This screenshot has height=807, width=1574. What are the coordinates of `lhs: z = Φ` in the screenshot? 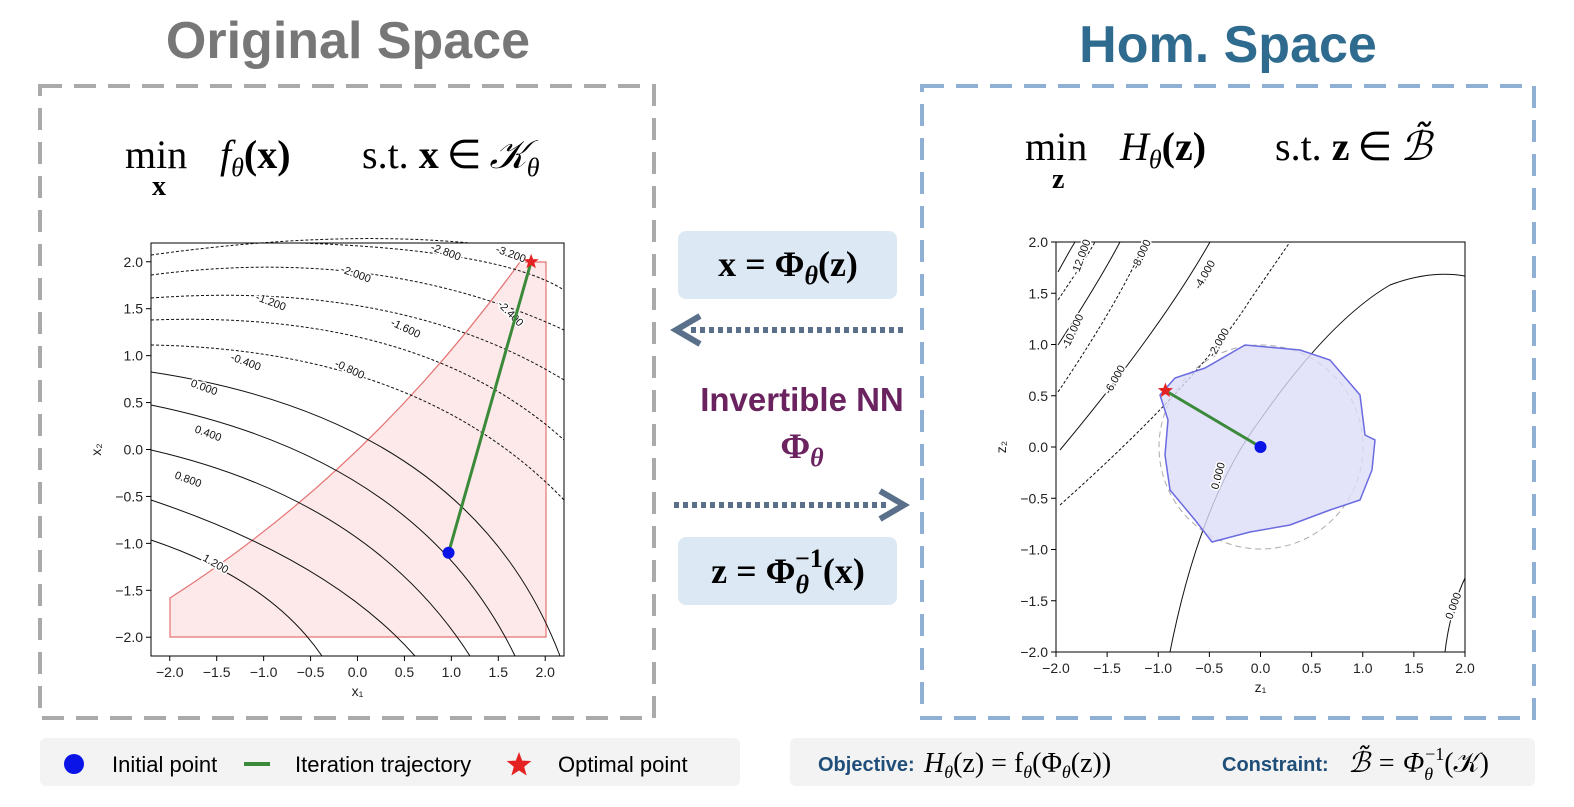 It's located at (753, 571).